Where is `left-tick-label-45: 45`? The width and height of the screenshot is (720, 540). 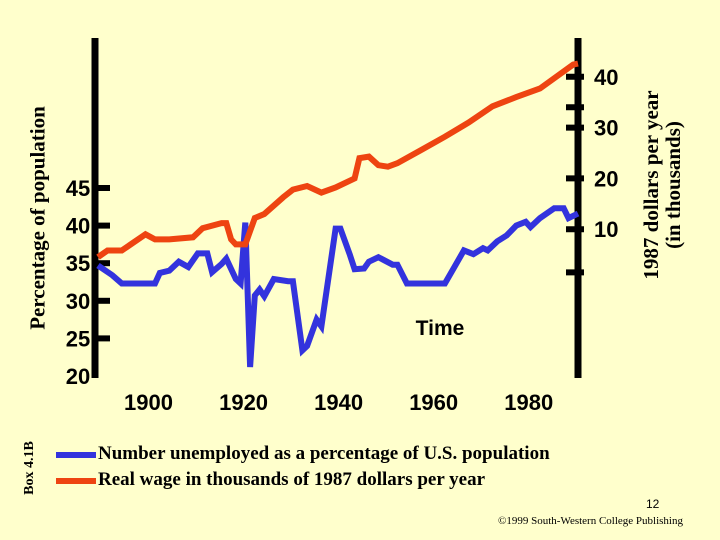
left-tick-label-45: 45 is located at coordinates (78, 188).